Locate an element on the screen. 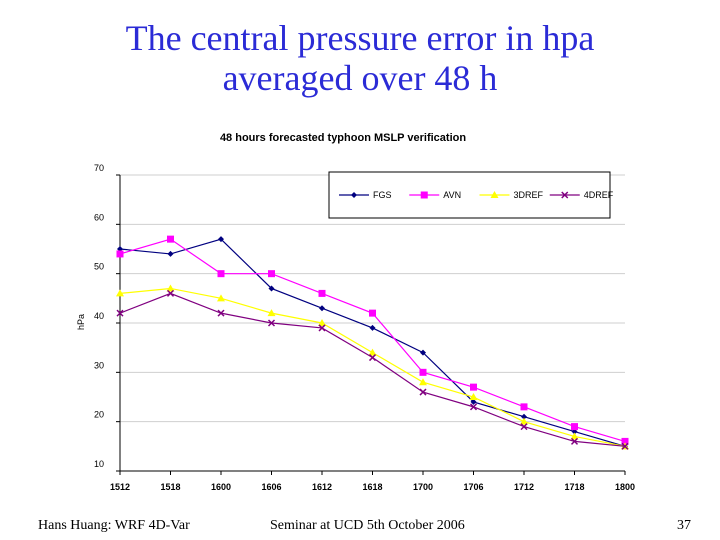 The image size is (720, 540). y-tick-label: 20 is located at coordinates (99, 415).